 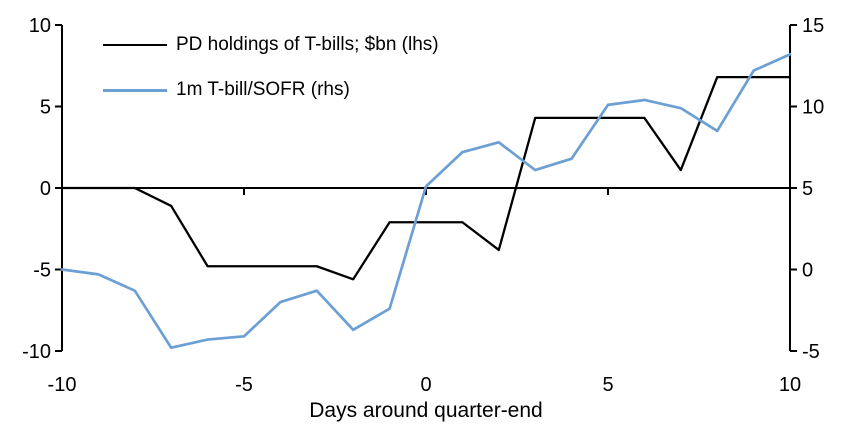 What do you see at coordinates (45, 108) in the screenshot?
I see `left-axis-tick-label: 5` at bounding box center [45, 108].